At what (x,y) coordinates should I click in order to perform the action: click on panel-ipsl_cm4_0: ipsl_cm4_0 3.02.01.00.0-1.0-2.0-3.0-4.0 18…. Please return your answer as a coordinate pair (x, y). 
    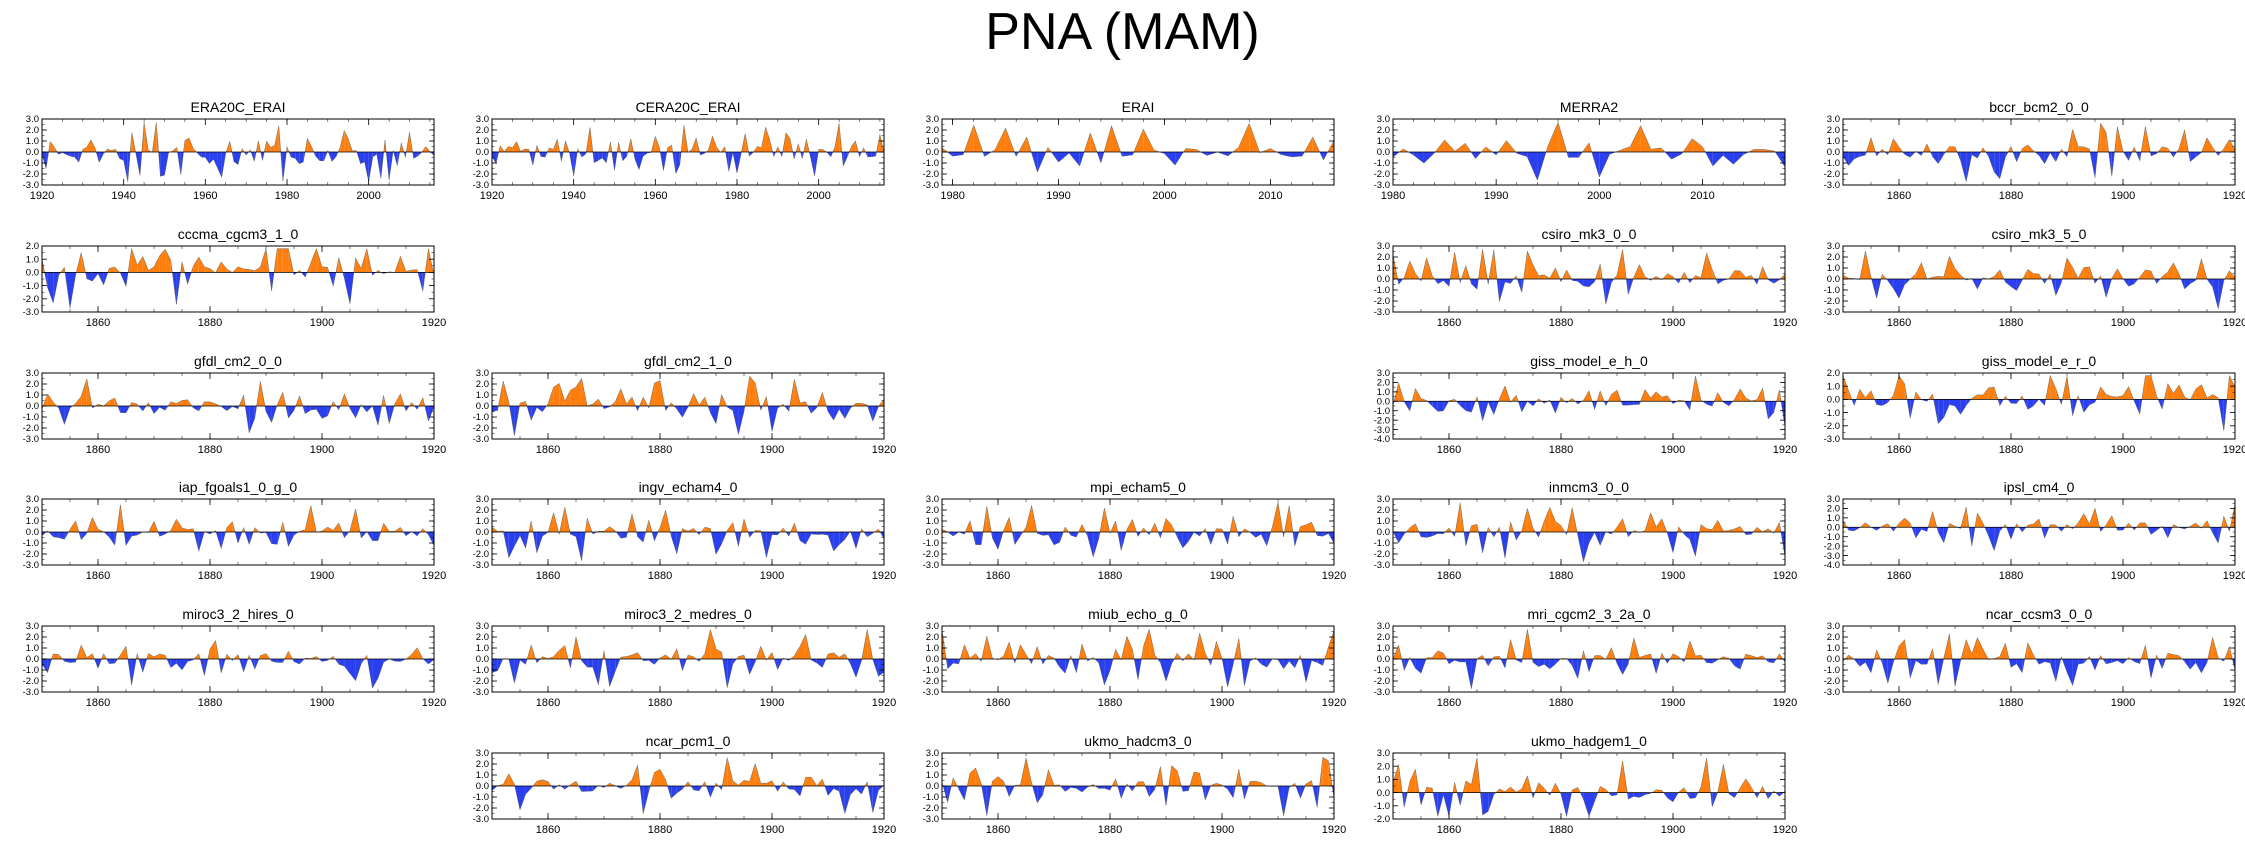
    Looking at the image, I should click on (2034, 530).